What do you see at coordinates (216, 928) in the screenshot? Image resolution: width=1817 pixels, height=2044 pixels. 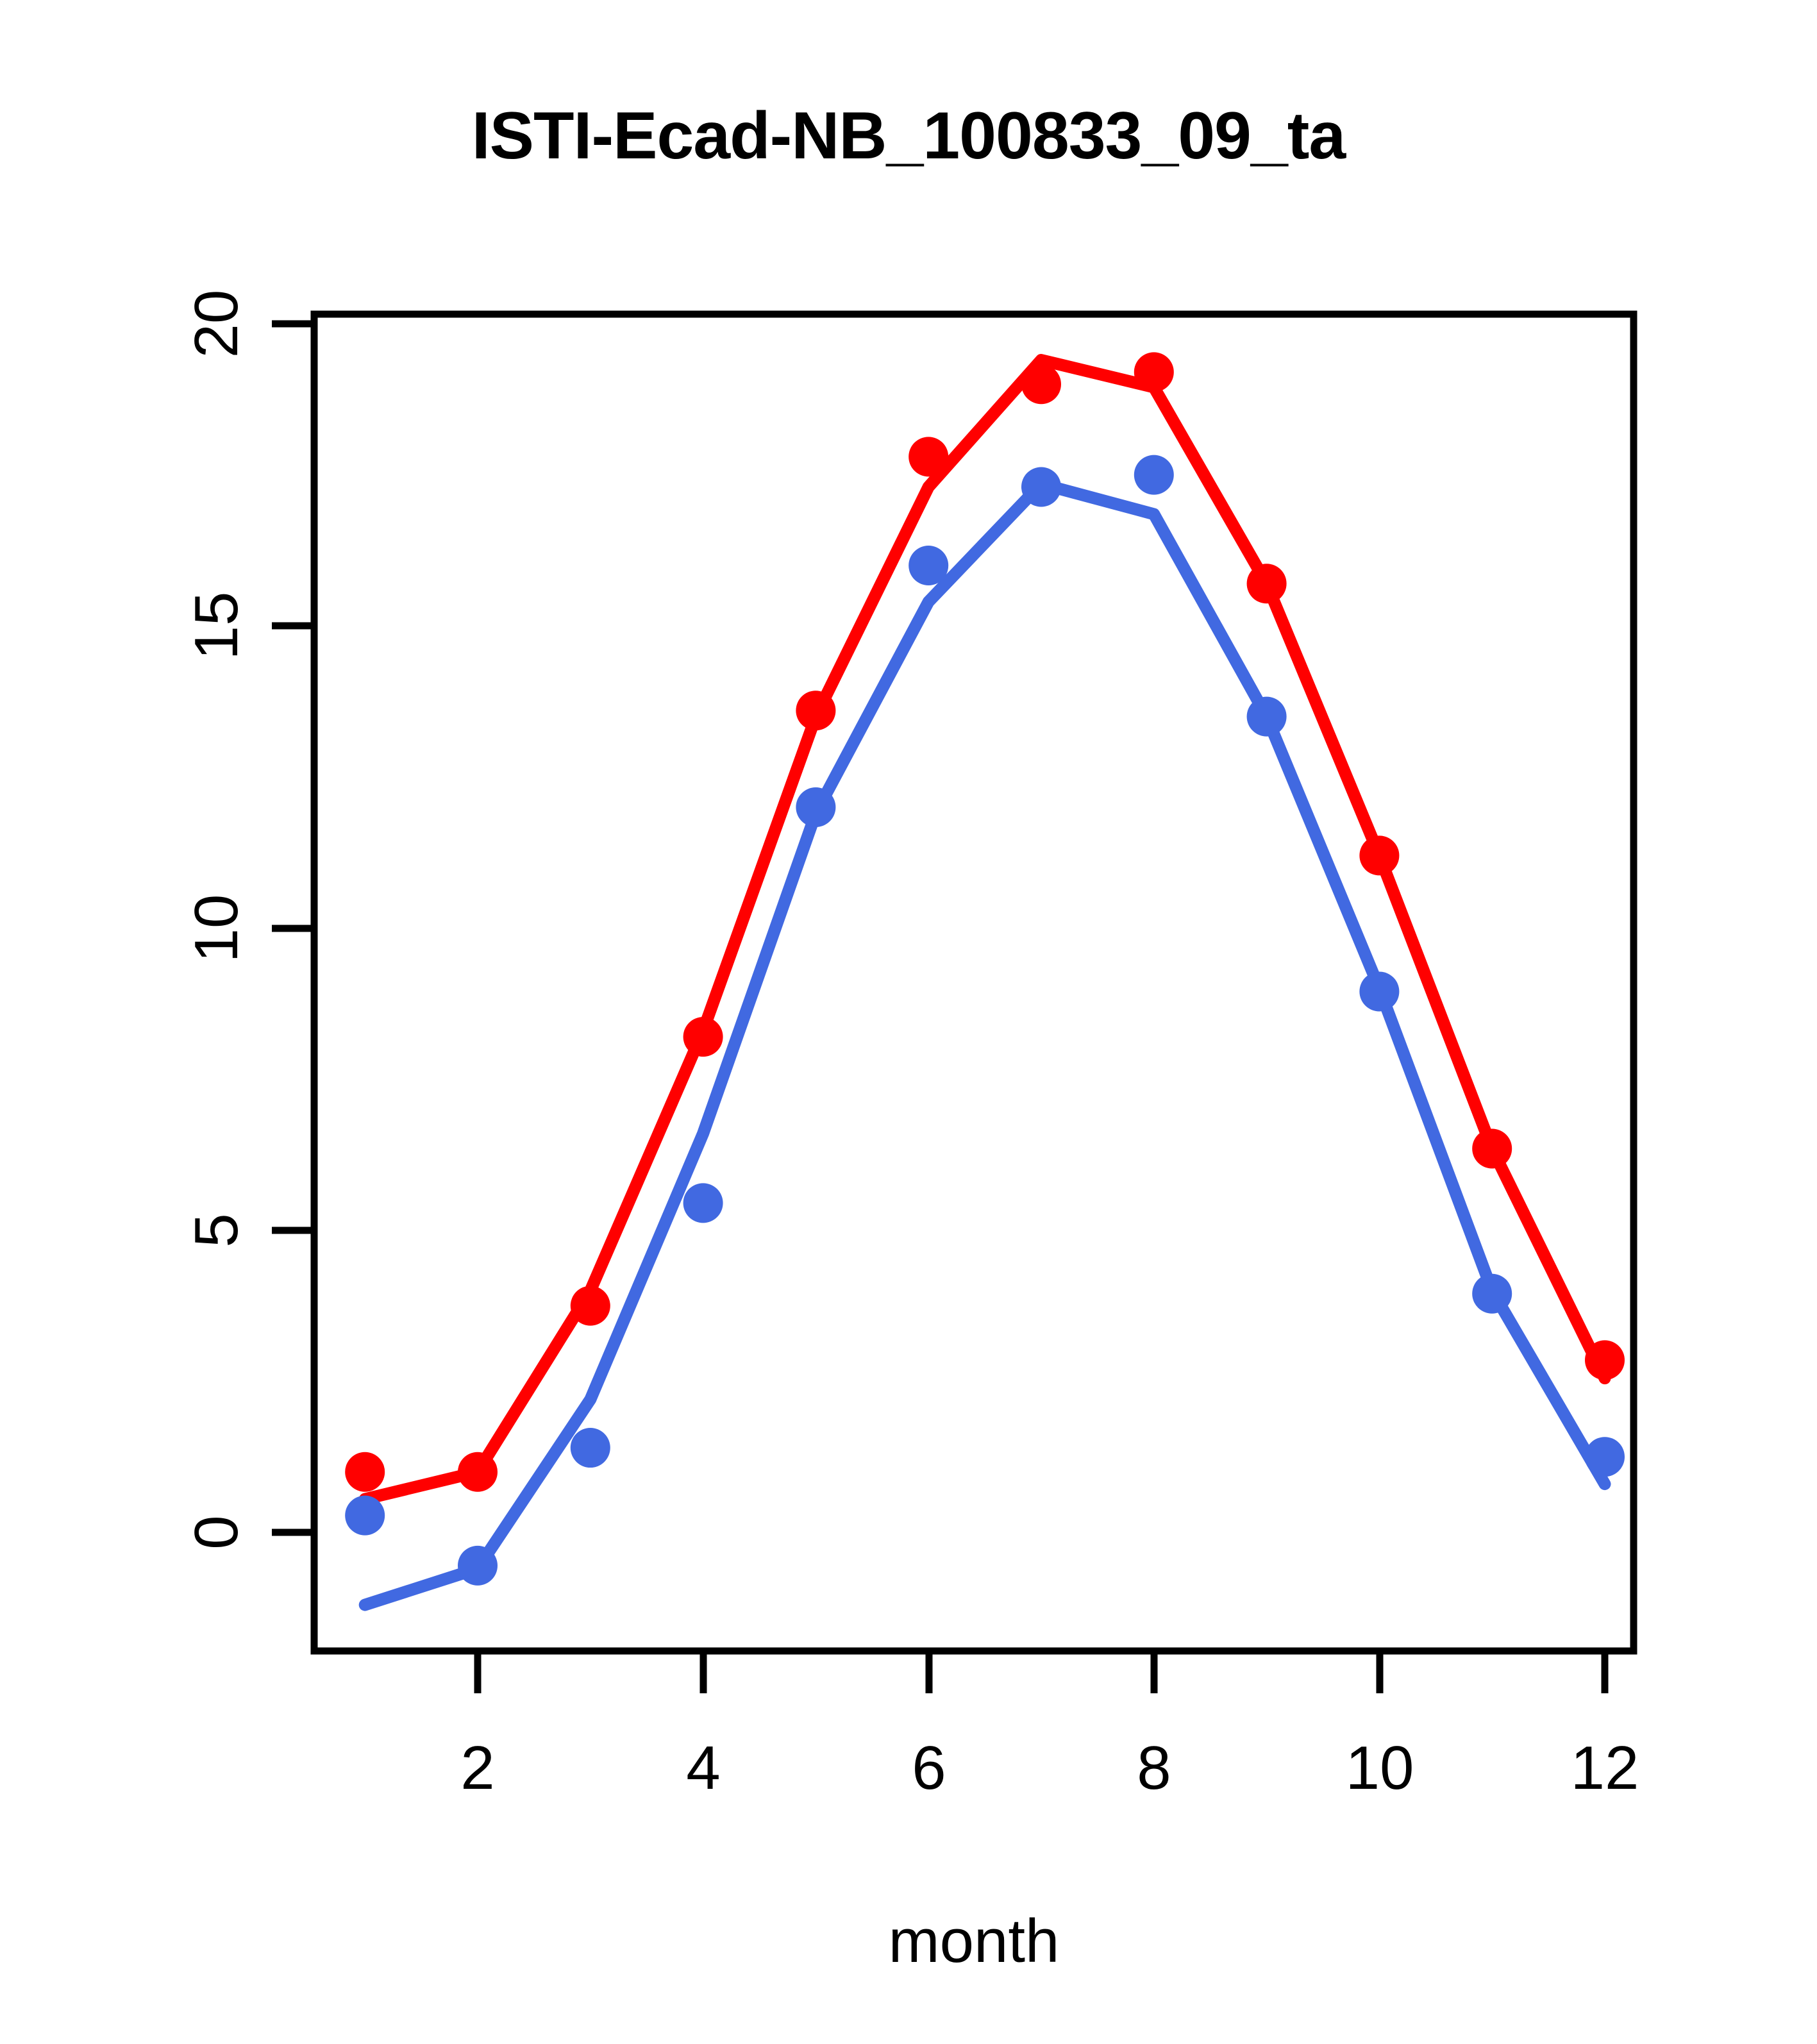 I see `y-tick-label-10: 10` at bounding box center [216, 928].